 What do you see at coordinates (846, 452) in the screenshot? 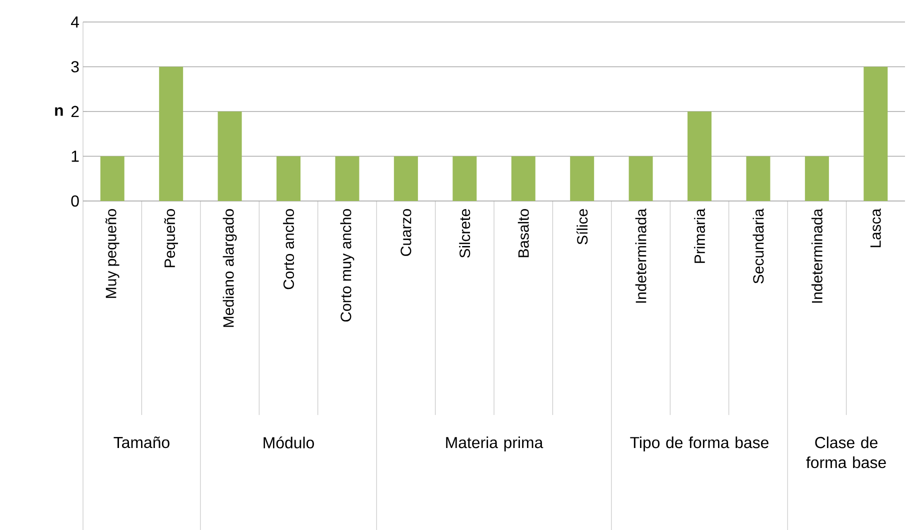
I see `text: Clase de forma base` at bounding box center [846, 452].